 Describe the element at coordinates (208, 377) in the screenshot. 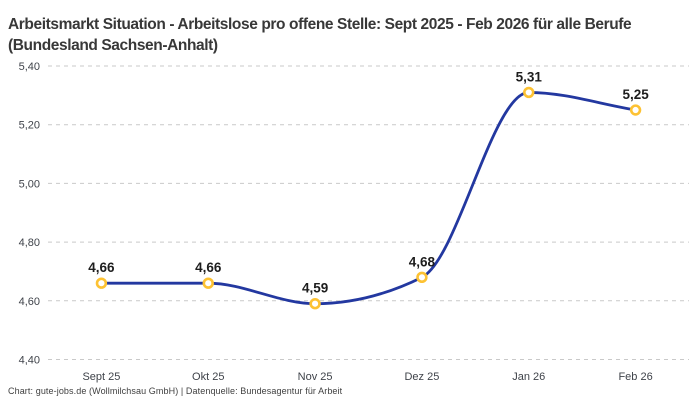

I see `x-axis-tick-label: Okt 25` at that location.